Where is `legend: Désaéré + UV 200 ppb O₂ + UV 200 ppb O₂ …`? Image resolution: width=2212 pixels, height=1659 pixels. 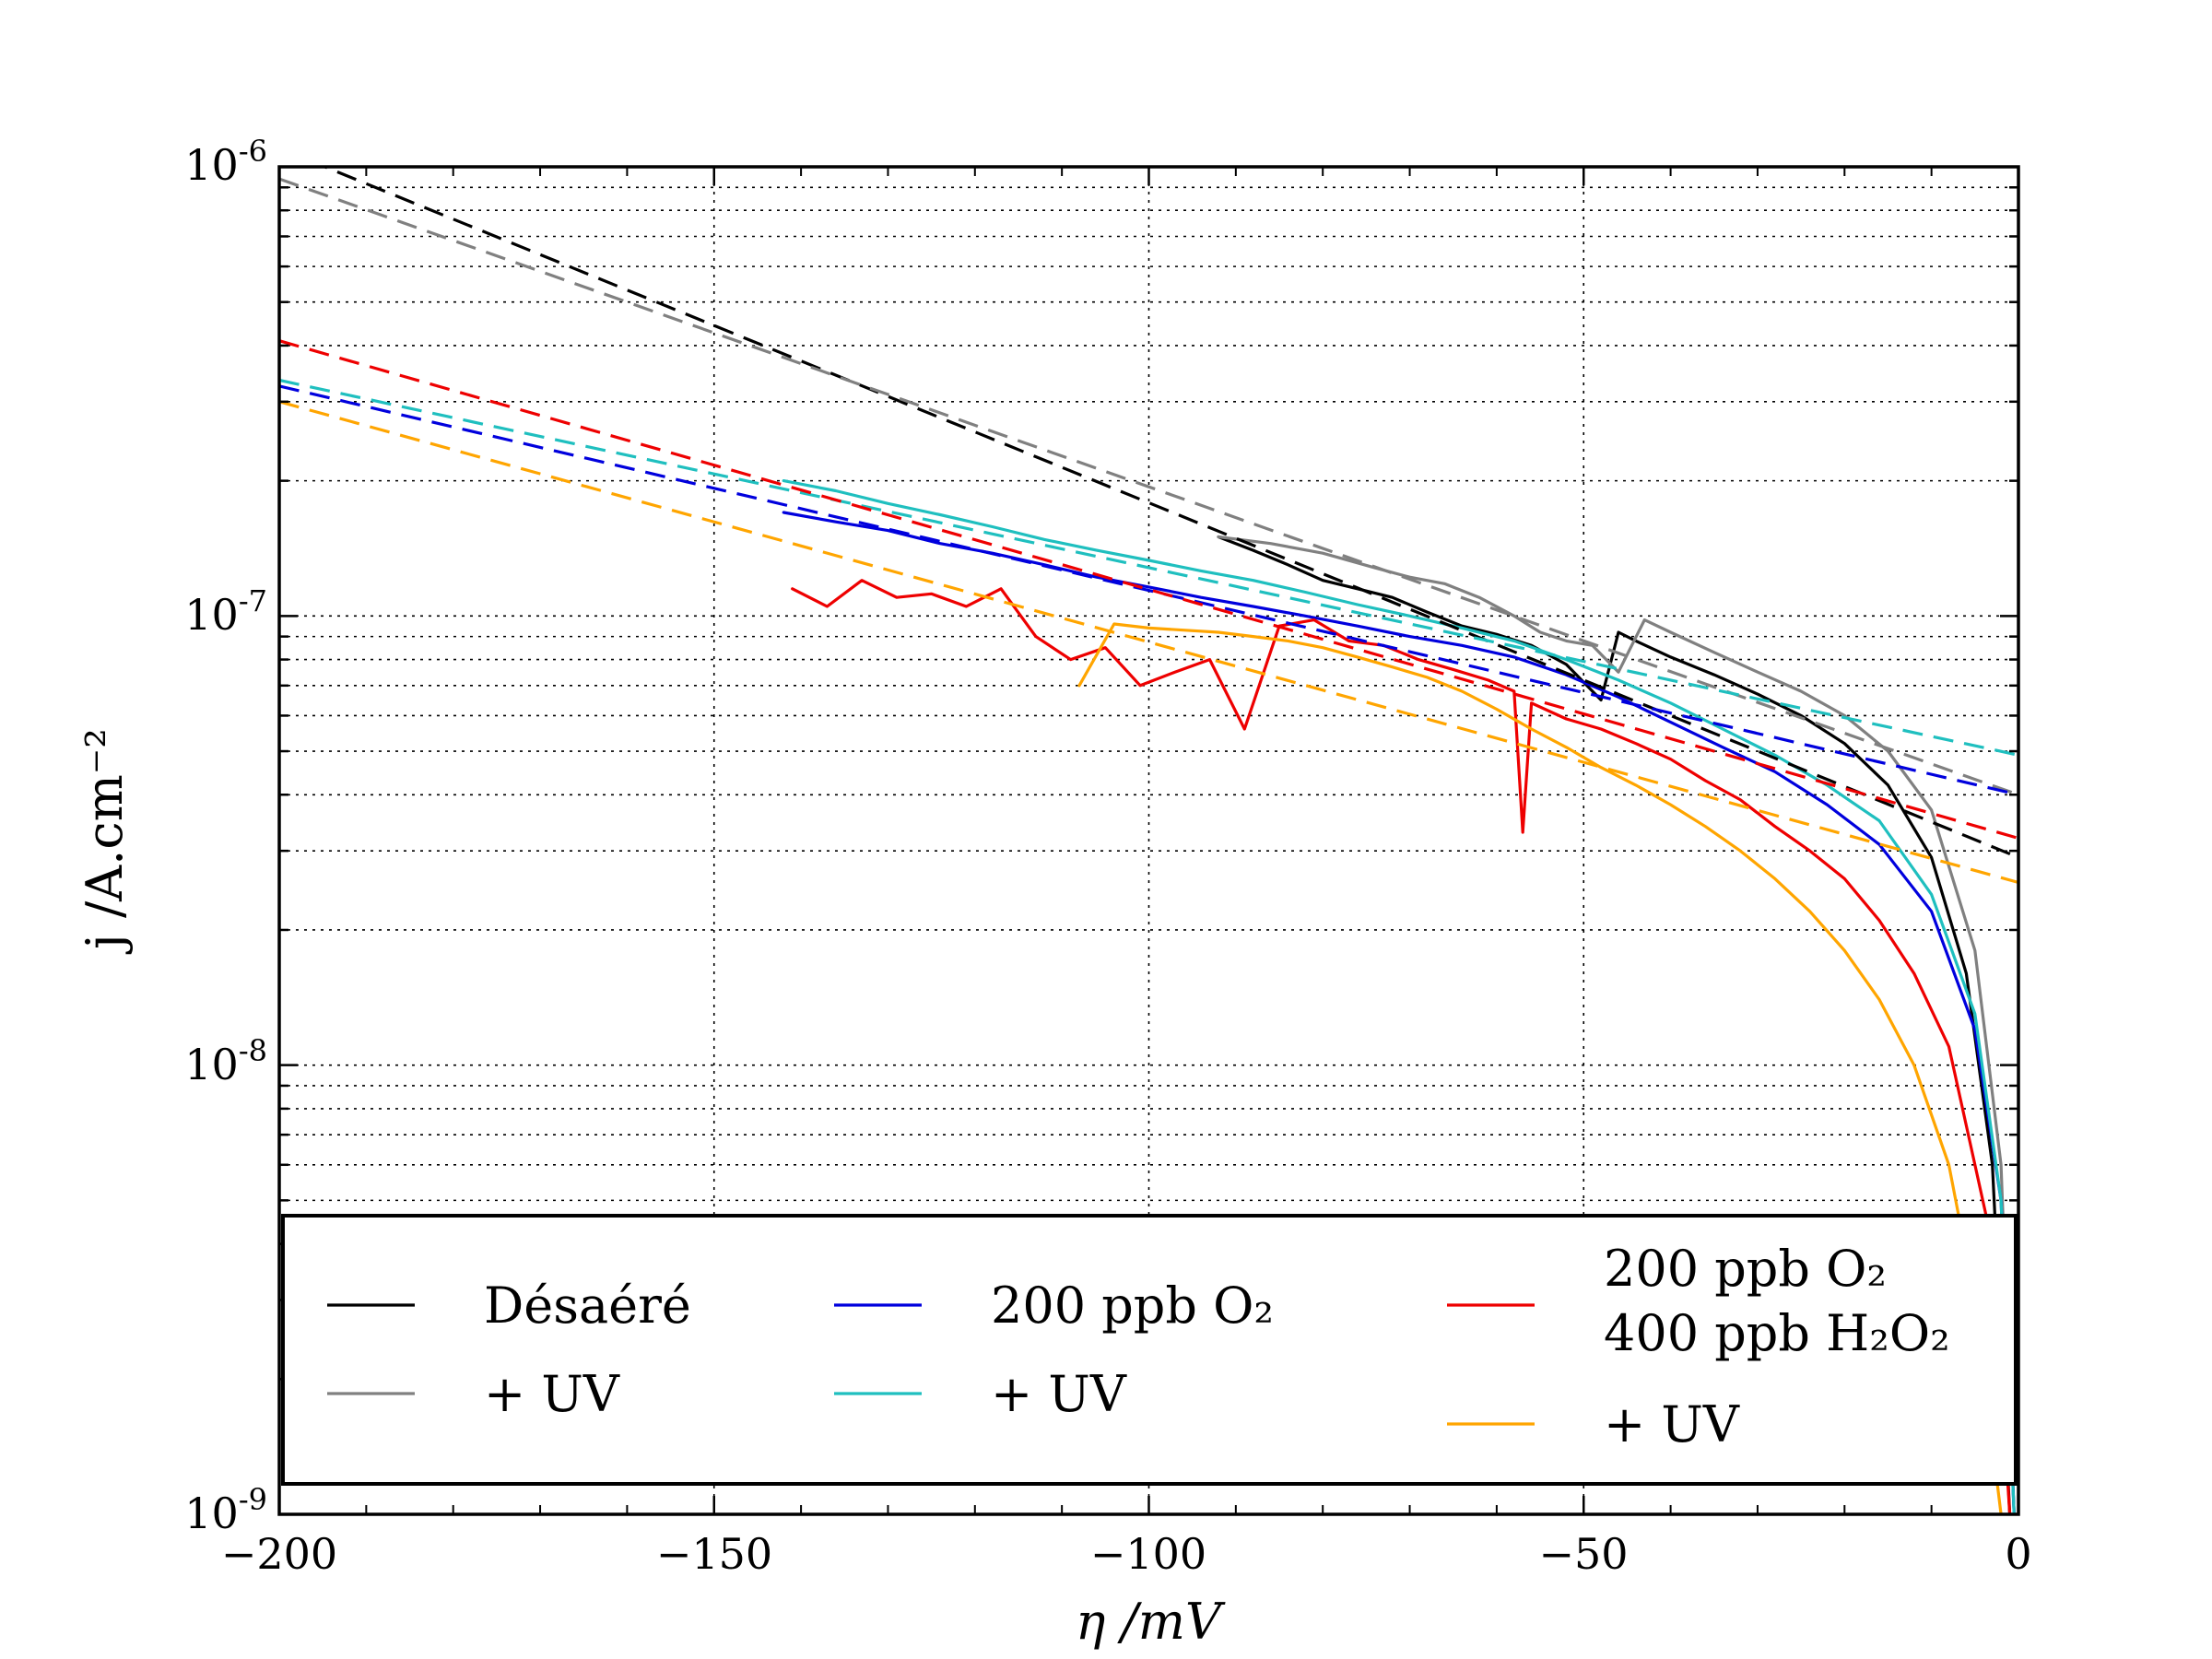 legend: Désaéré + UV 200 ppb O₂ + UV 200 ppb O₂ … is located at coordinates (1149, 1350).